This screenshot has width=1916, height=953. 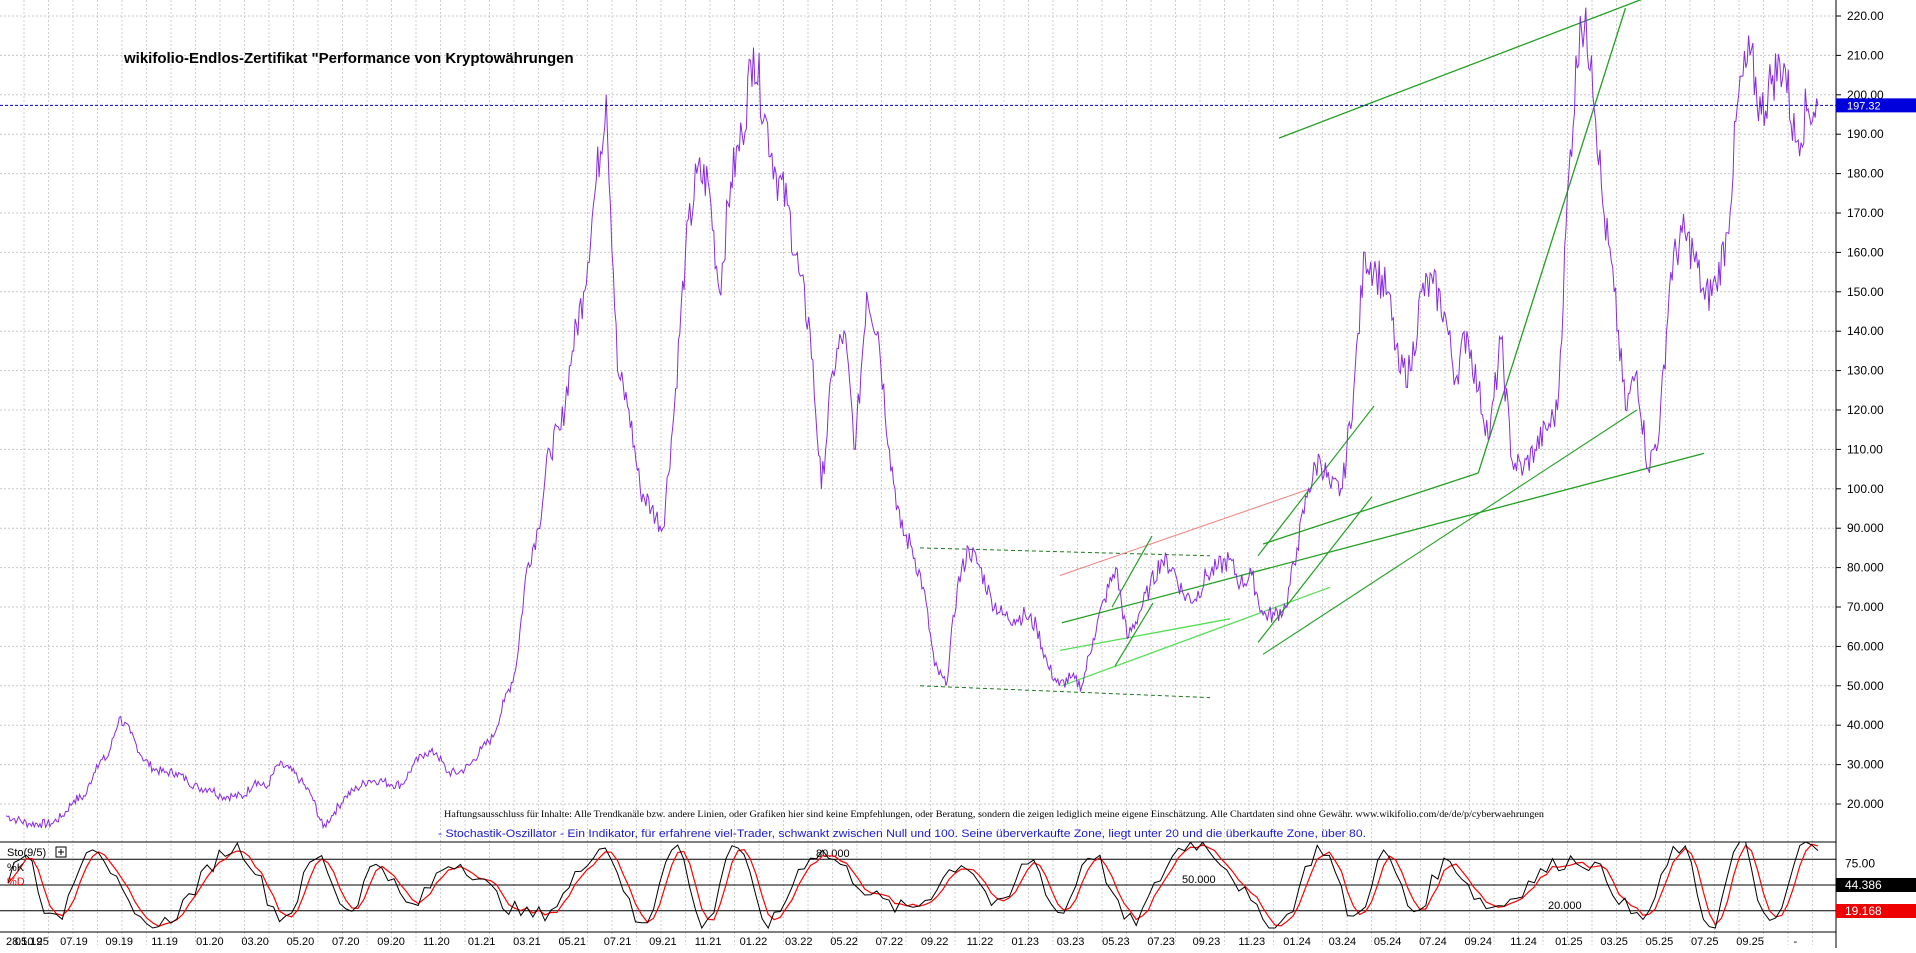 I want to click on stoch-axis-label: 75.00, so click(x=1860, y=864).